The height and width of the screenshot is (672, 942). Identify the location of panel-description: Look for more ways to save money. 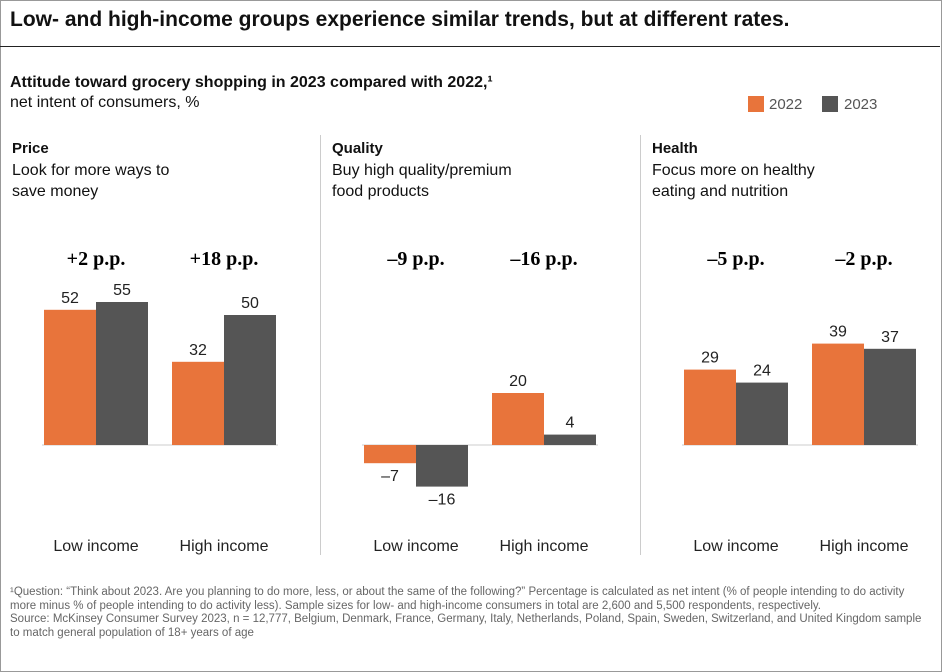
(91, 181).